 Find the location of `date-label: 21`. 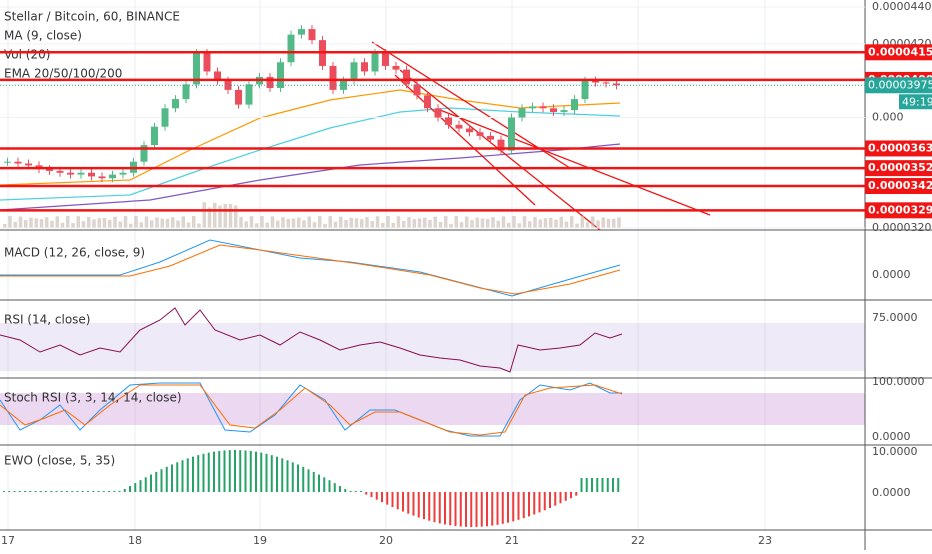

date-label: 21 is located at coordinates (512, 540).